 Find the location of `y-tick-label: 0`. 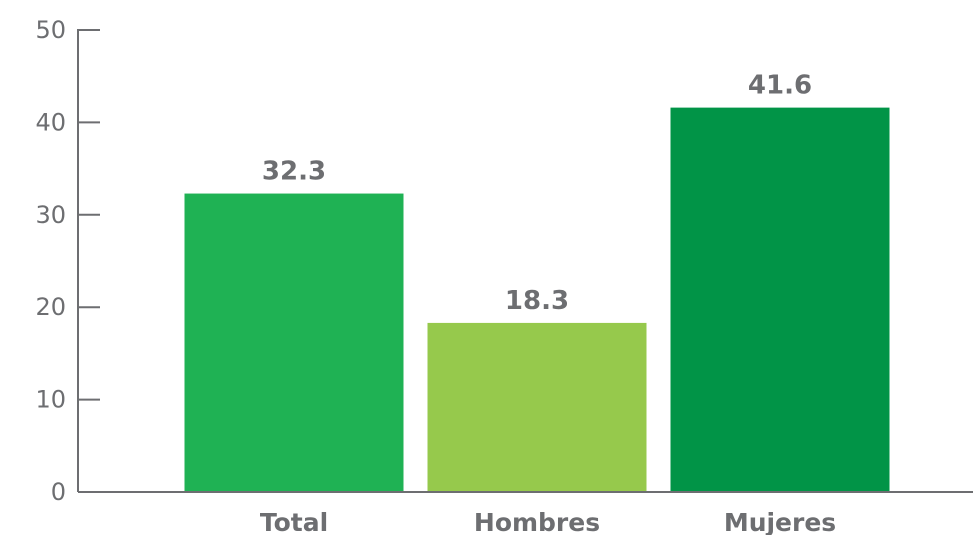

y-tick-label: 0 is located at coordinates (58, 492).